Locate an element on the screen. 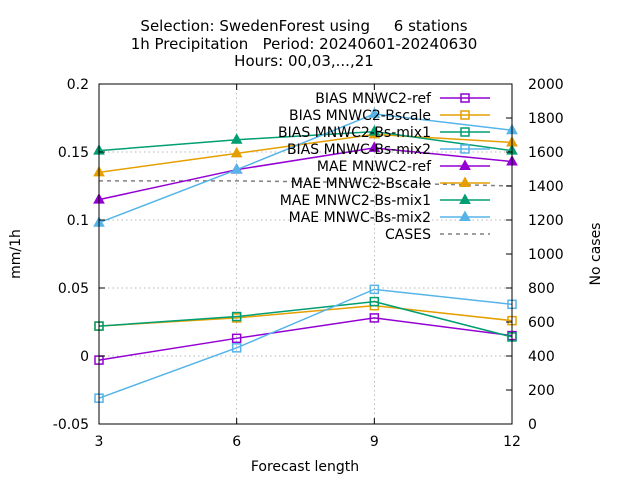  legend-entry-bias-mnwc2-ref: BIAS MNWC2-ref is located at coordinates (402, 99).